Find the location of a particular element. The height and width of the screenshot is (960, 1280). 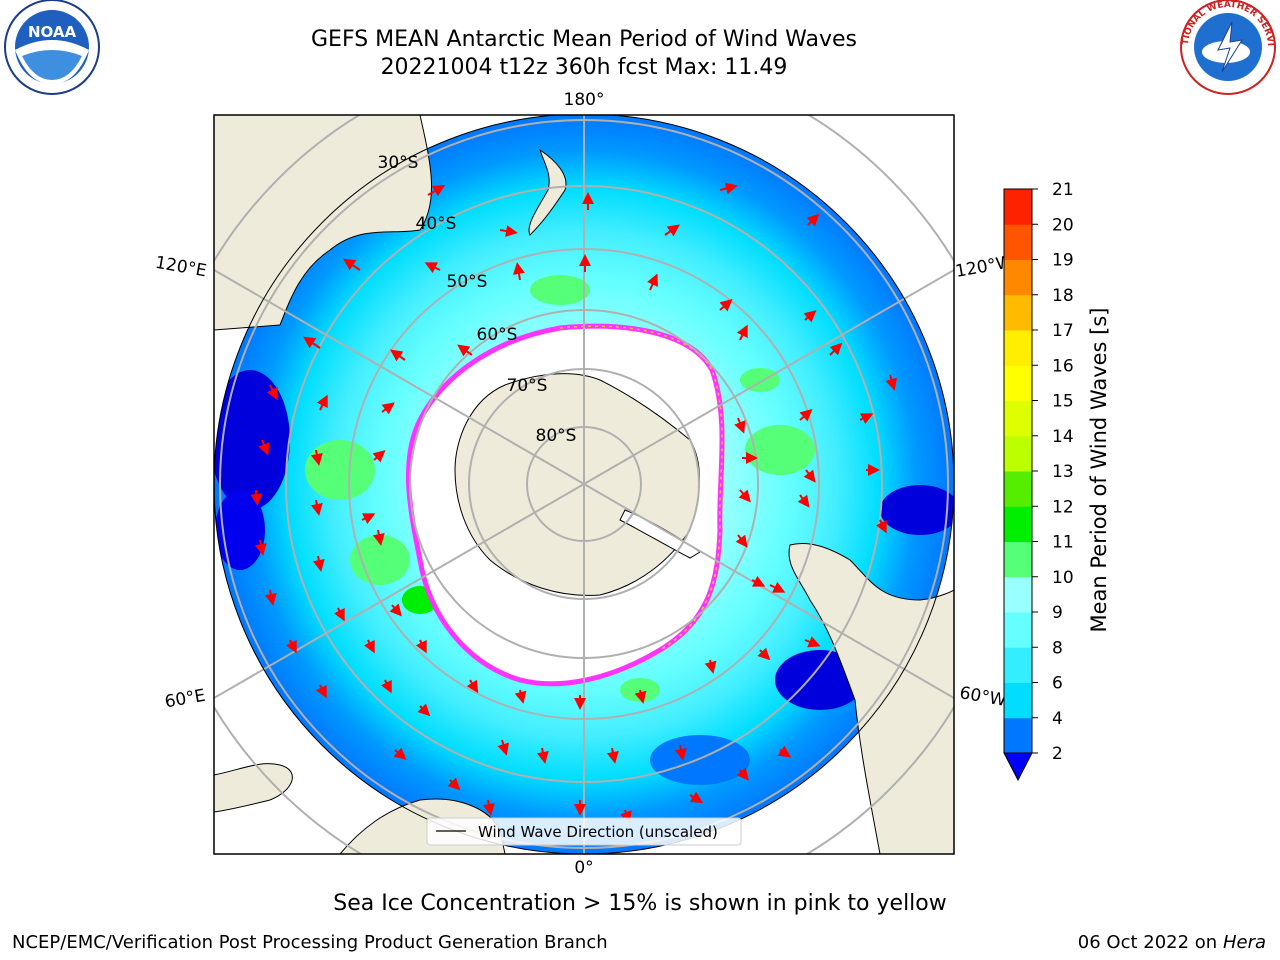

nws-logo-text: NATIONAL WEATHER SERVICE is located at coordinates (637, 23).